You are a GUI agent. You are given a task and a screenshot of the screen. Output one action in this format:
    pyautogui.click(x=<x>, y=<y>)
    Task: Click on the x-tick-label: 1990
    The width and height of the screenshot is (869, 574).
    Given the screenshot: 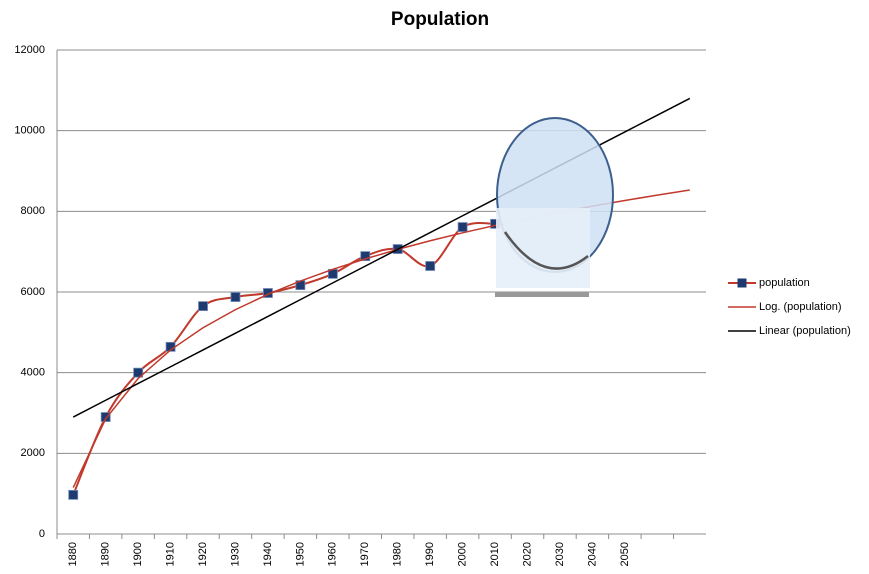 What is the action you would take?
    pyautogui.click(x=430, y=554)
    